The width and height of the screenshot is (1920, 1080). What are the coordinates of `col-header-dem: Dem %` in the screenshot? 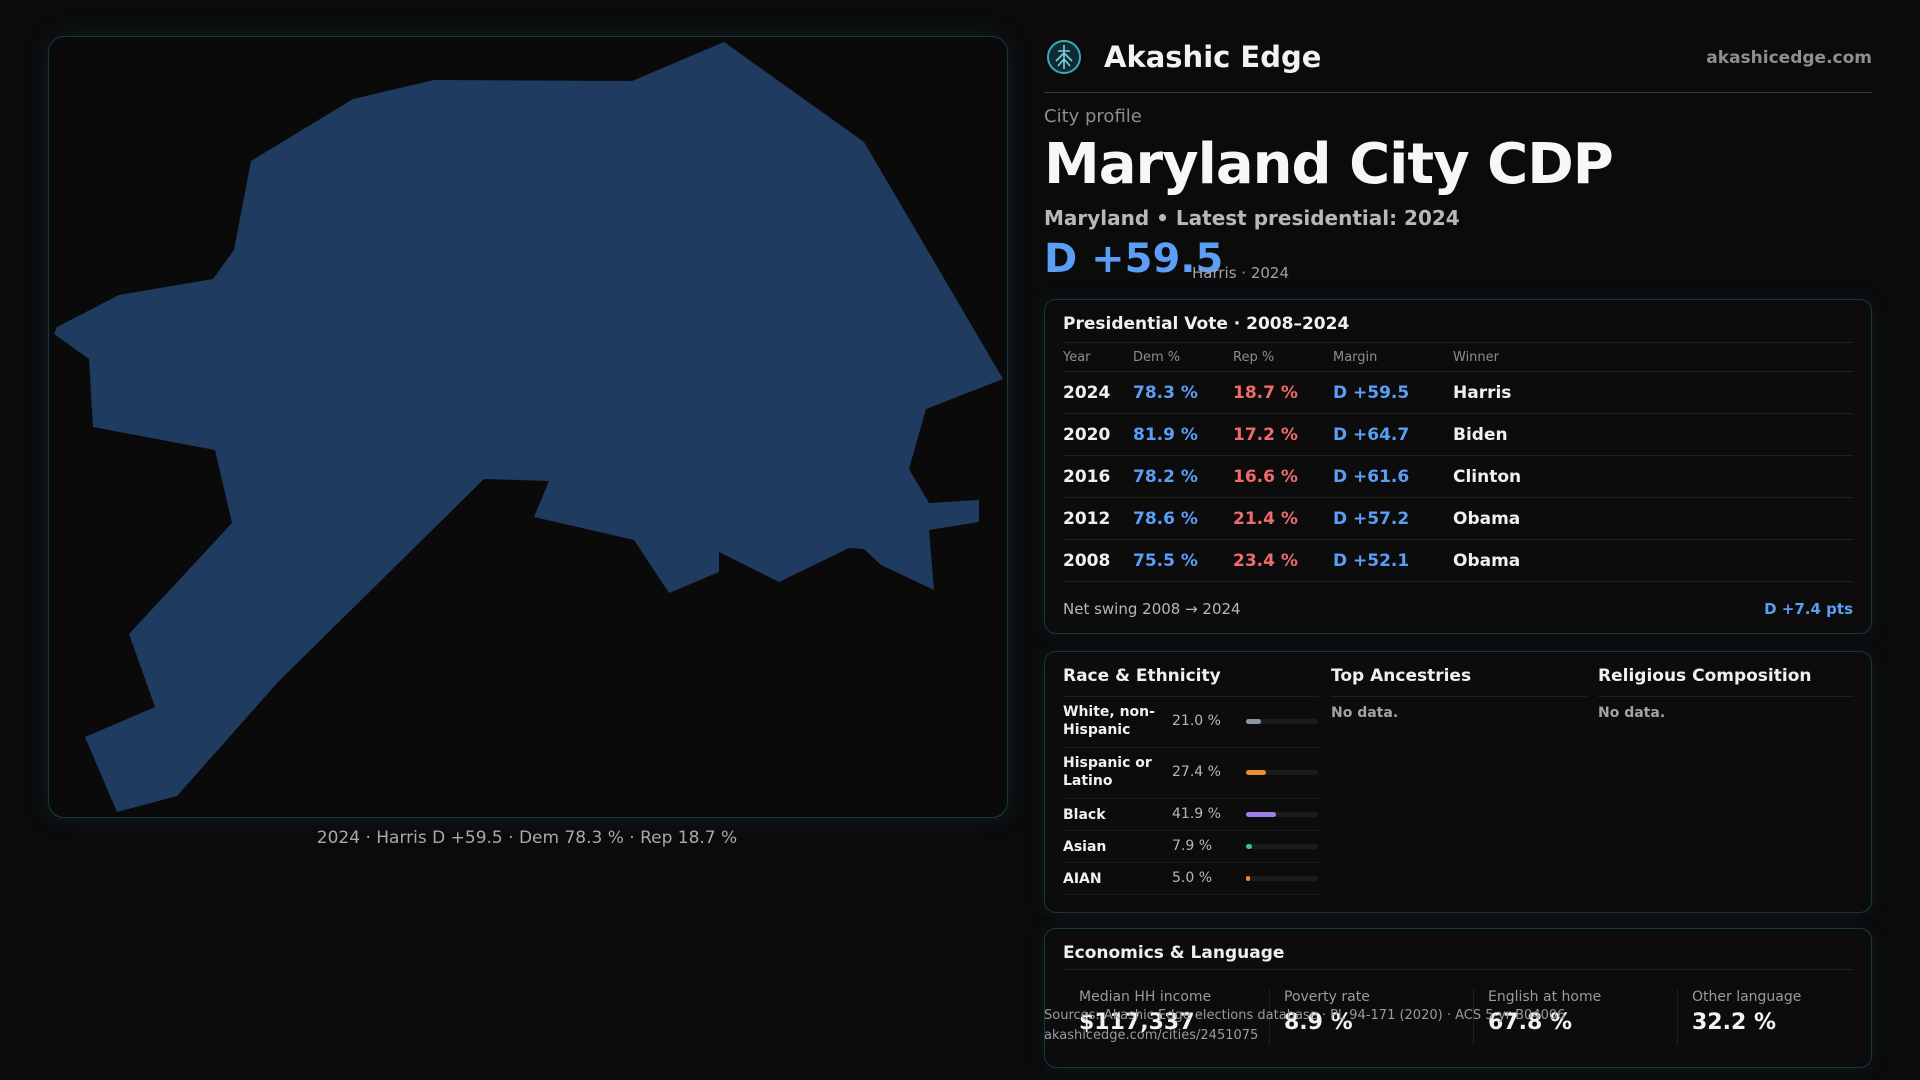 It's located at (1183, 357).